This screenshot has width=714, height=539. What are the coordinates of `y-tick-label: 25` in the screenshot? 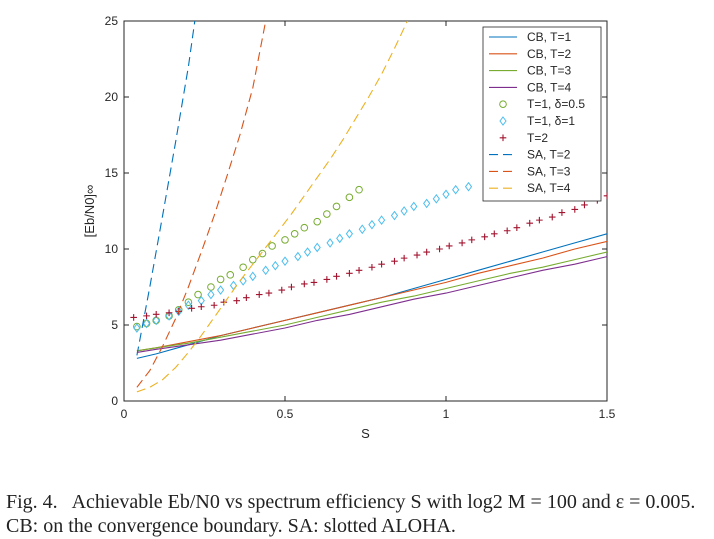 It's located at (112, 21).